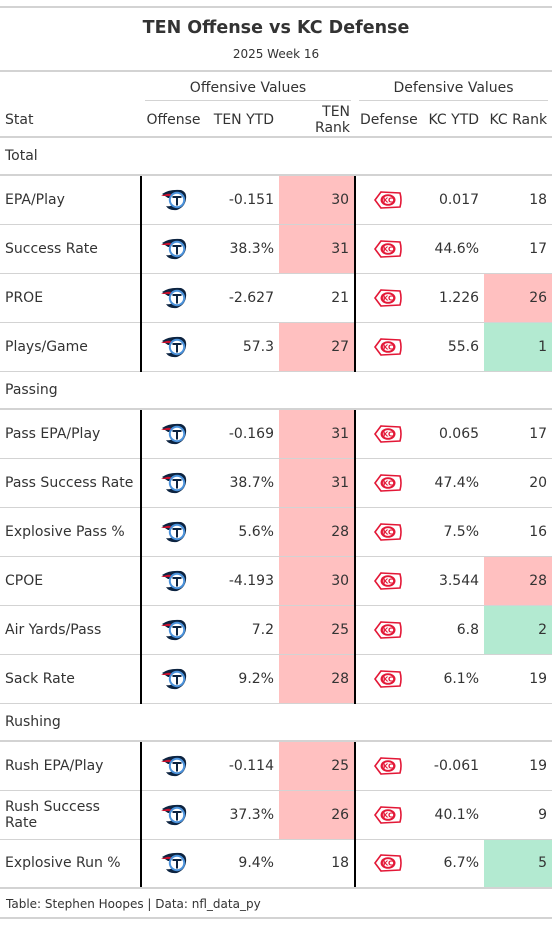  Describe the element at coordinates (452, 765) in the screenshot. I see `kc-ytd-value: -0.061` at that location.